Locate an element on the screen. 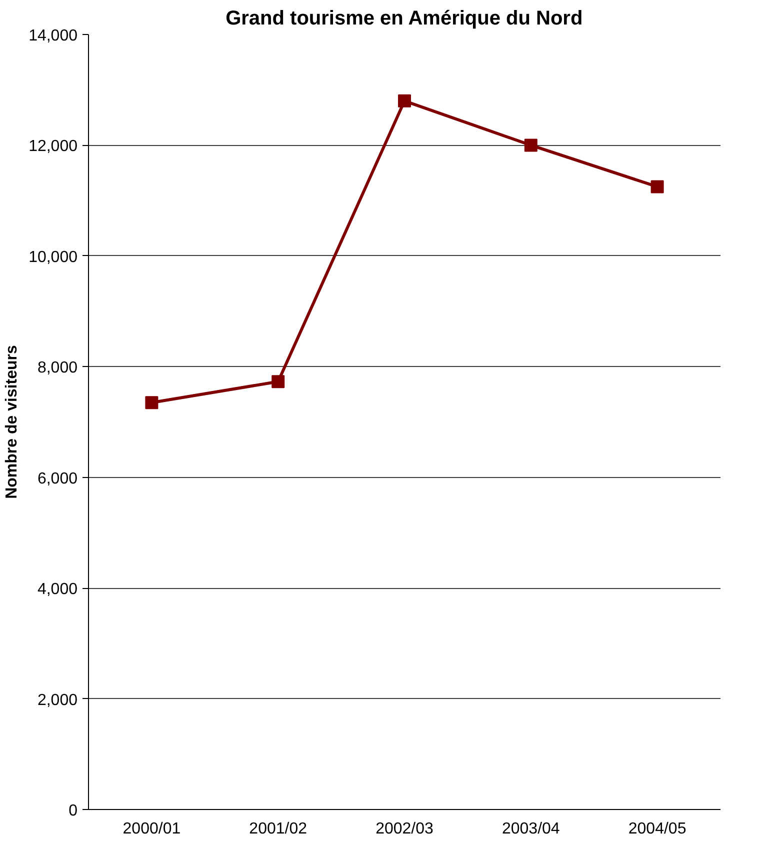 Image resolution: width=761 pixels, height=860 pixels. y-tick-label: 14,000 is located at coordinates (53, 36).